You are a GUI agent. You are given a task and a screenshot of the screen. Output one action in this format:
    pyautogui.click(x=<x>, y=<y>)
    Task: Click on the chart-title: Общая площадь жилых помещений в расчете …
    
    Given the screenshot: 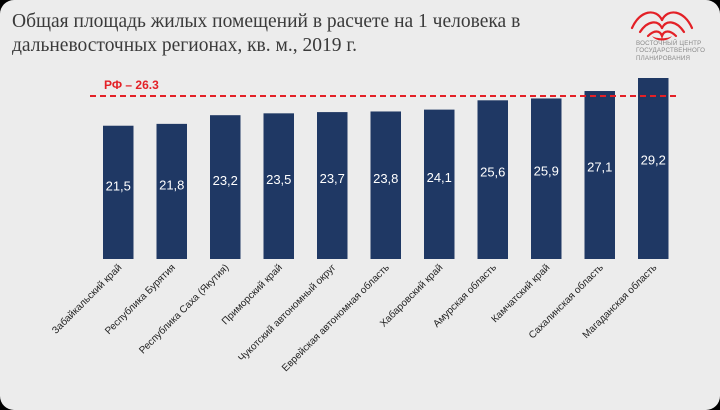 What is the action you would take?
    pyautogui.click(x=272, y=34)
    